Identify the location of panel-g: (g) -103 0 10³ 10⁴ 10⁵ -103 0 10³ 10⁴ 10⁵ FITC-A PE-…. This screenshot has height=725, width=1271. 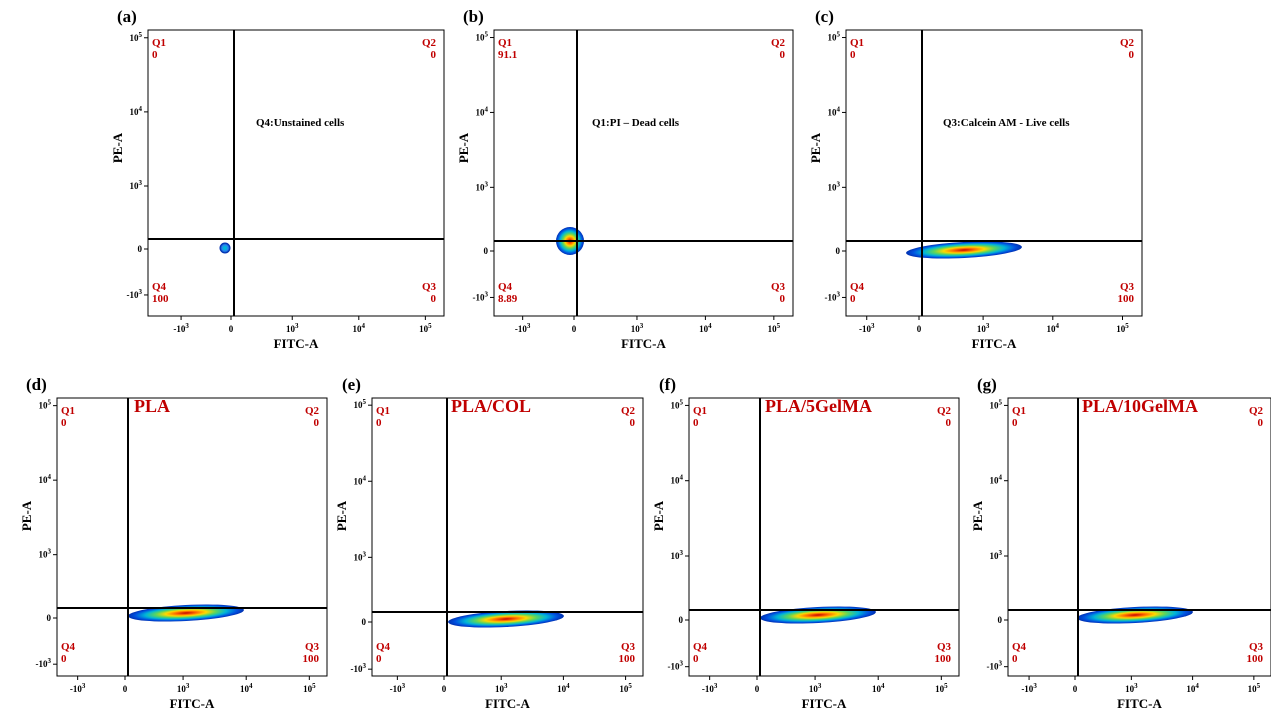
(1120, 543).